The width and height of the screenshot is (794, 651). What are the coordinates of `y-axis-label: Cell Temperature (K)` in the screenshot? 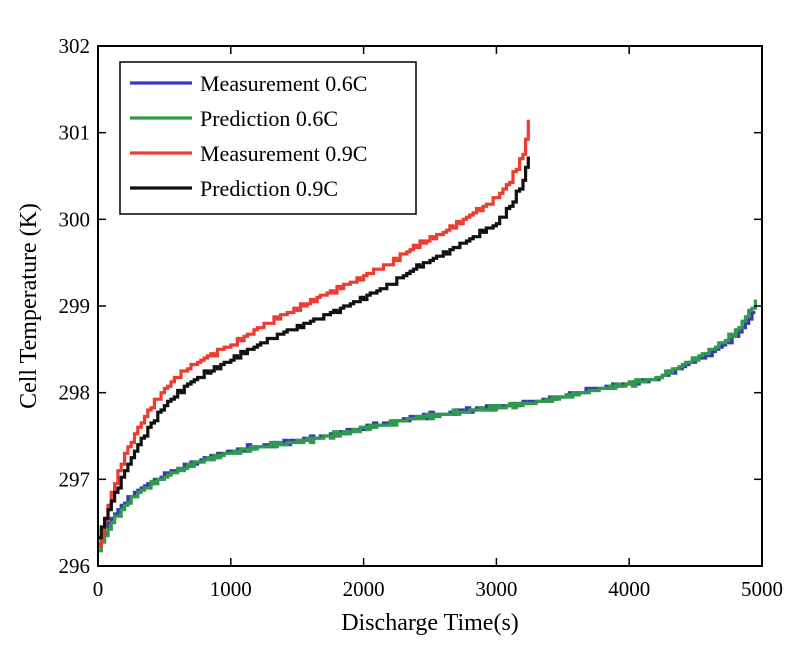 It's located at (29, 306).